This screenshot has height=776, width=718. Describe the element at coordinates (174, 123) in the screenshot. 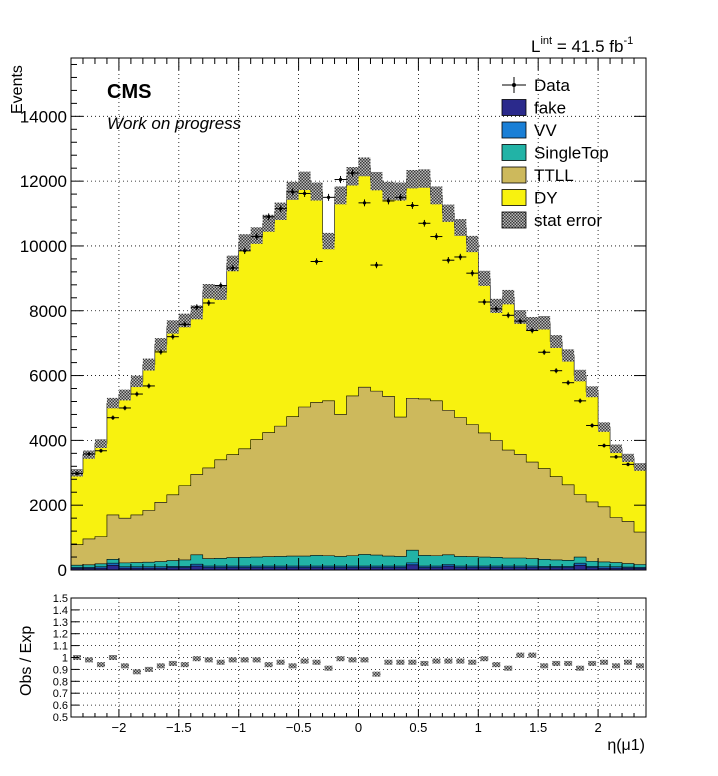

I see `subtitle: Work on progress` at that location.